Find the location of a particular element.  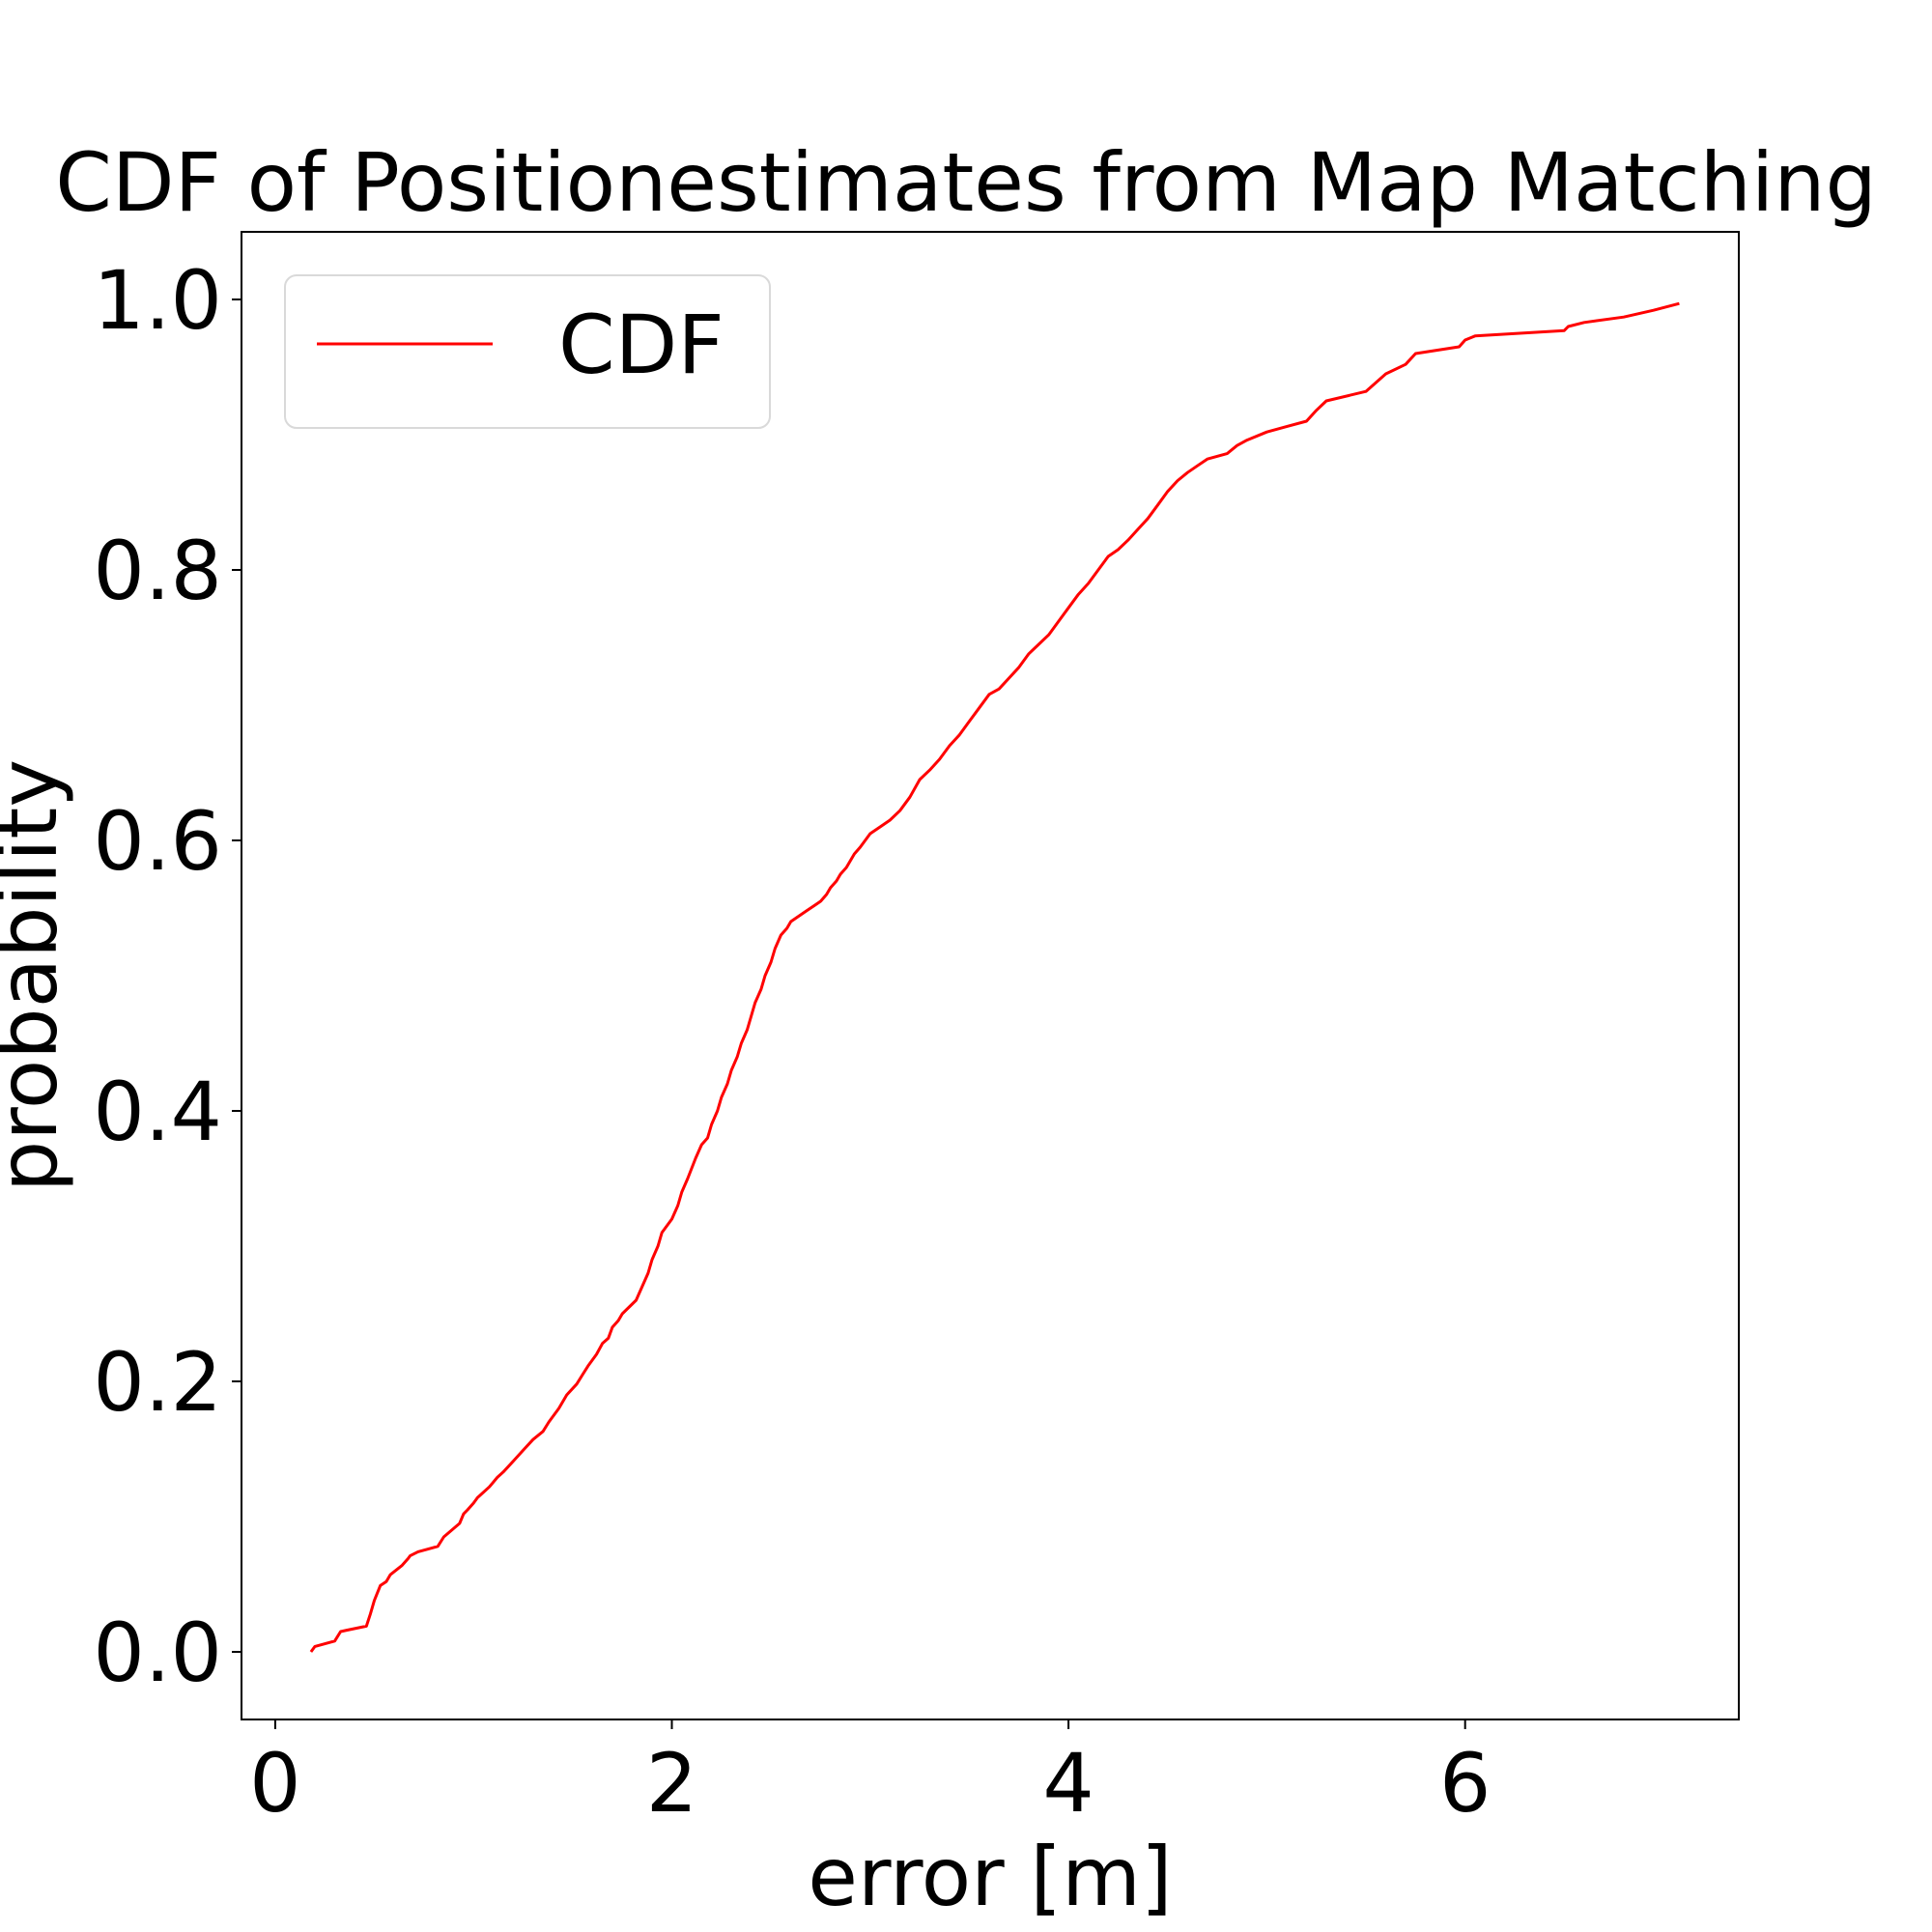

y-axis: 0.0 0.2 0.4 0.6 0.8 1.0 is located at coordinates (167, 976).